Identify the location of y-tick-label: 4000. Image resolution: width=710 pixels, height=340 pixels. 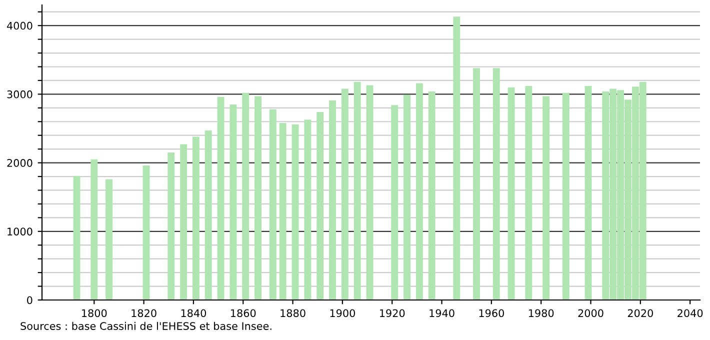
(19, 26).